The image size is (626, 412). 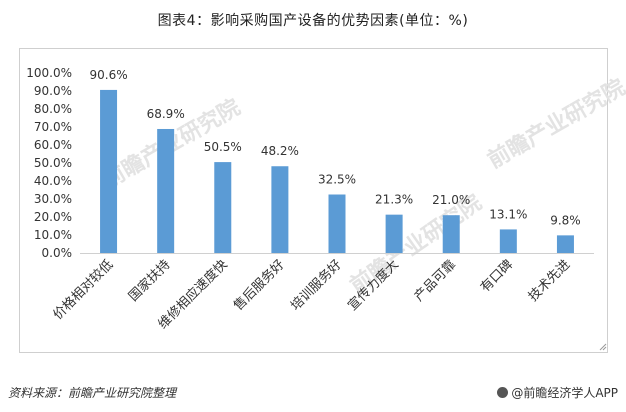 I want to click on bar-value-label: 48.2%, so click(x=280, y=151).